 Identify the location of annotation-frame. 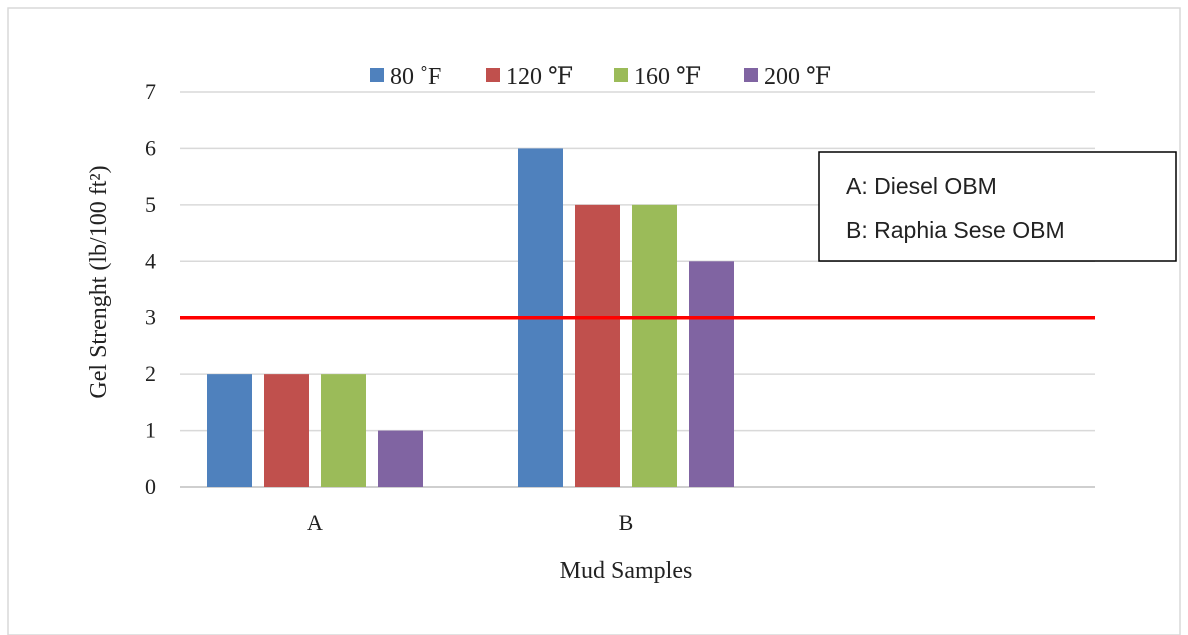
(997, 206).